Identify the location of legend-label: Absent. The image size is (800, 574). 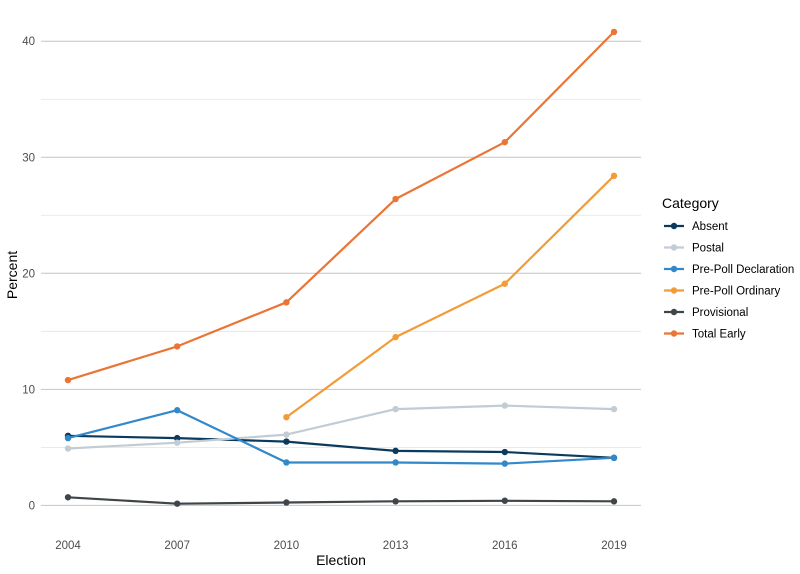
(710, 227).